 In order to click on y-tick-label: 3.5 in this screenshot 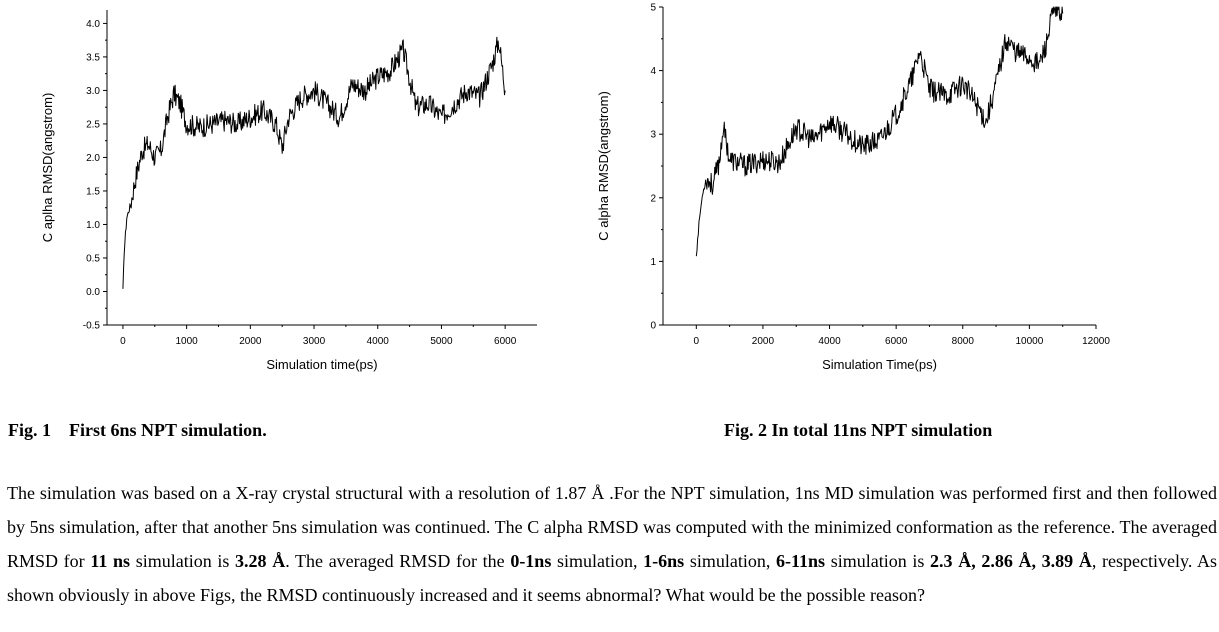, I will do `click(93, 57)`.